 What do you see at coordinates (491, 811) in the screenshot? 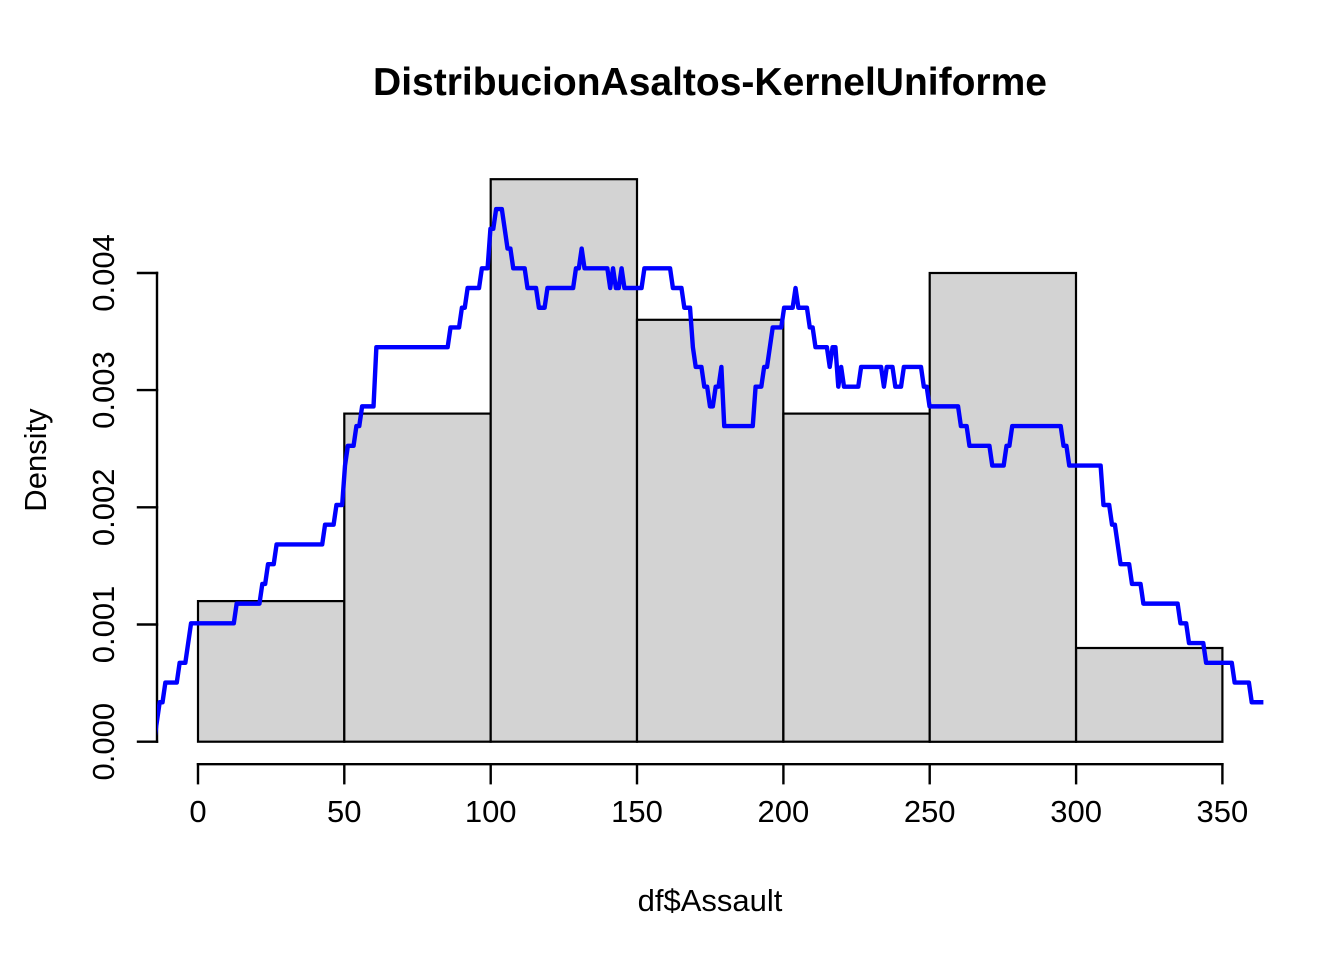
I see `x-tick-label: 100` at bounding box center [491, 811].